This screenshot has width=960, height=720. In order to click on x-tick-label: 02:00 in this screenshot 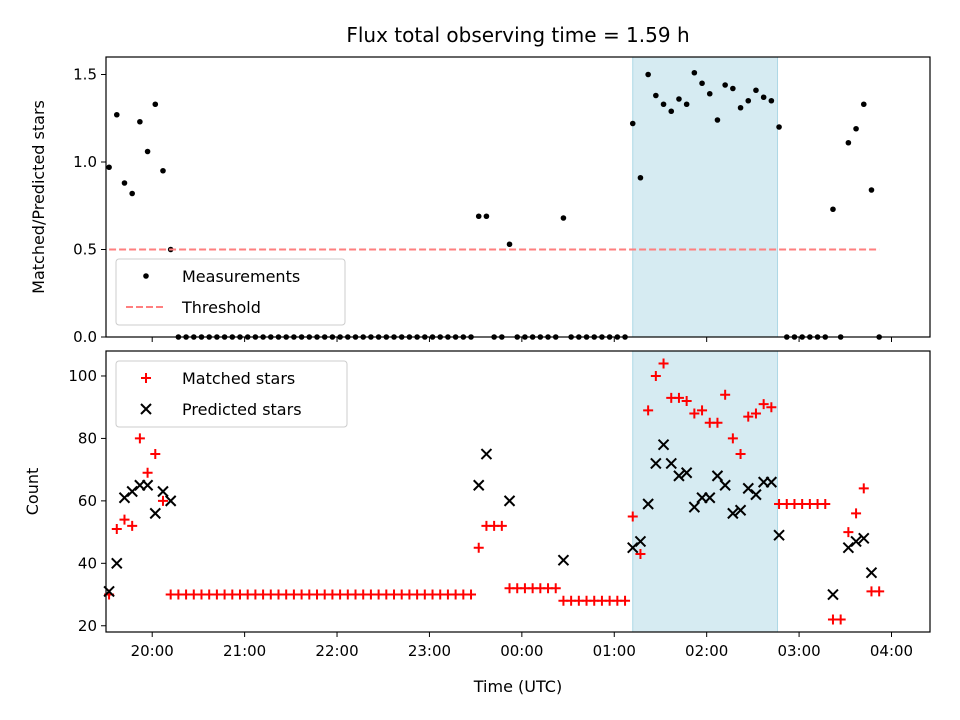, I will do `click(706, 651)`.